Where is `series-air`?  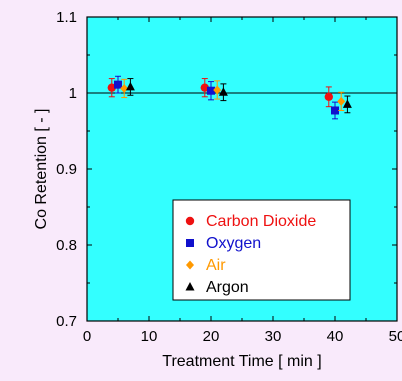
series-air is located at coordinates (233, 94).